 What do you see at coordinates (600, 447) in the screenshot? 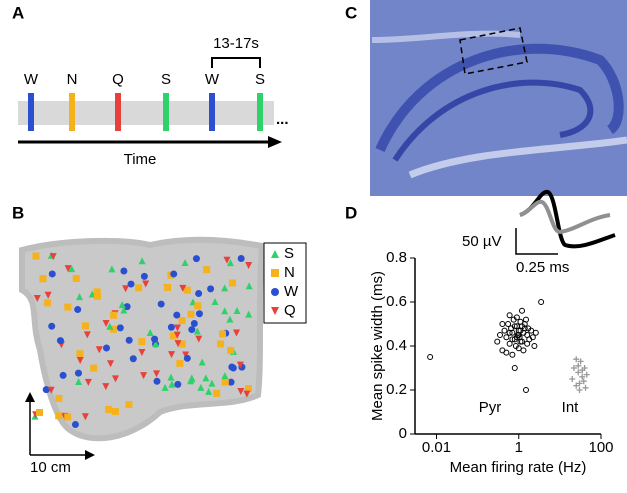
I see `x-tick-label: 100` at bounding box center [600, 447].